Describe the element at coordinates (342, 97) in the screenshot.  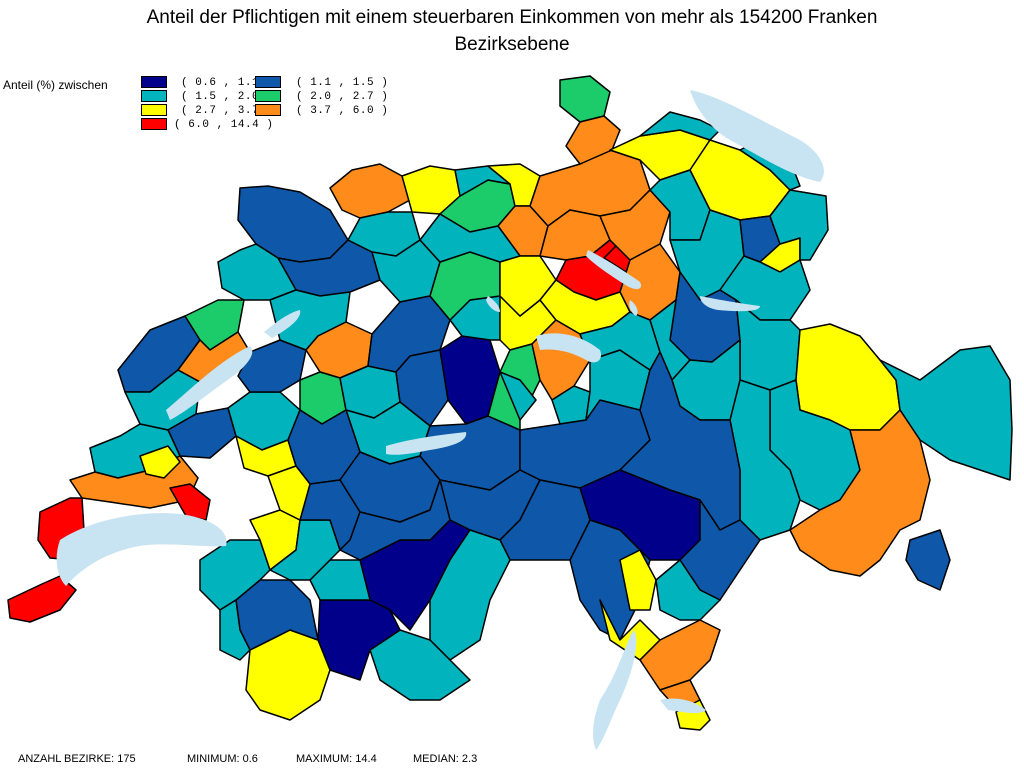
I see `legend-range-4: ( 2.0 , 2.7 )` at that location.